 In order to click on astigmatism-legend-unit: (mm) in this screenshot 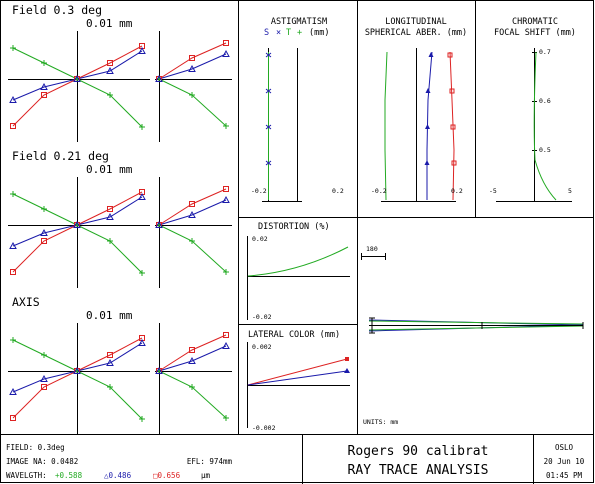, I will do `click(319, 33)`.